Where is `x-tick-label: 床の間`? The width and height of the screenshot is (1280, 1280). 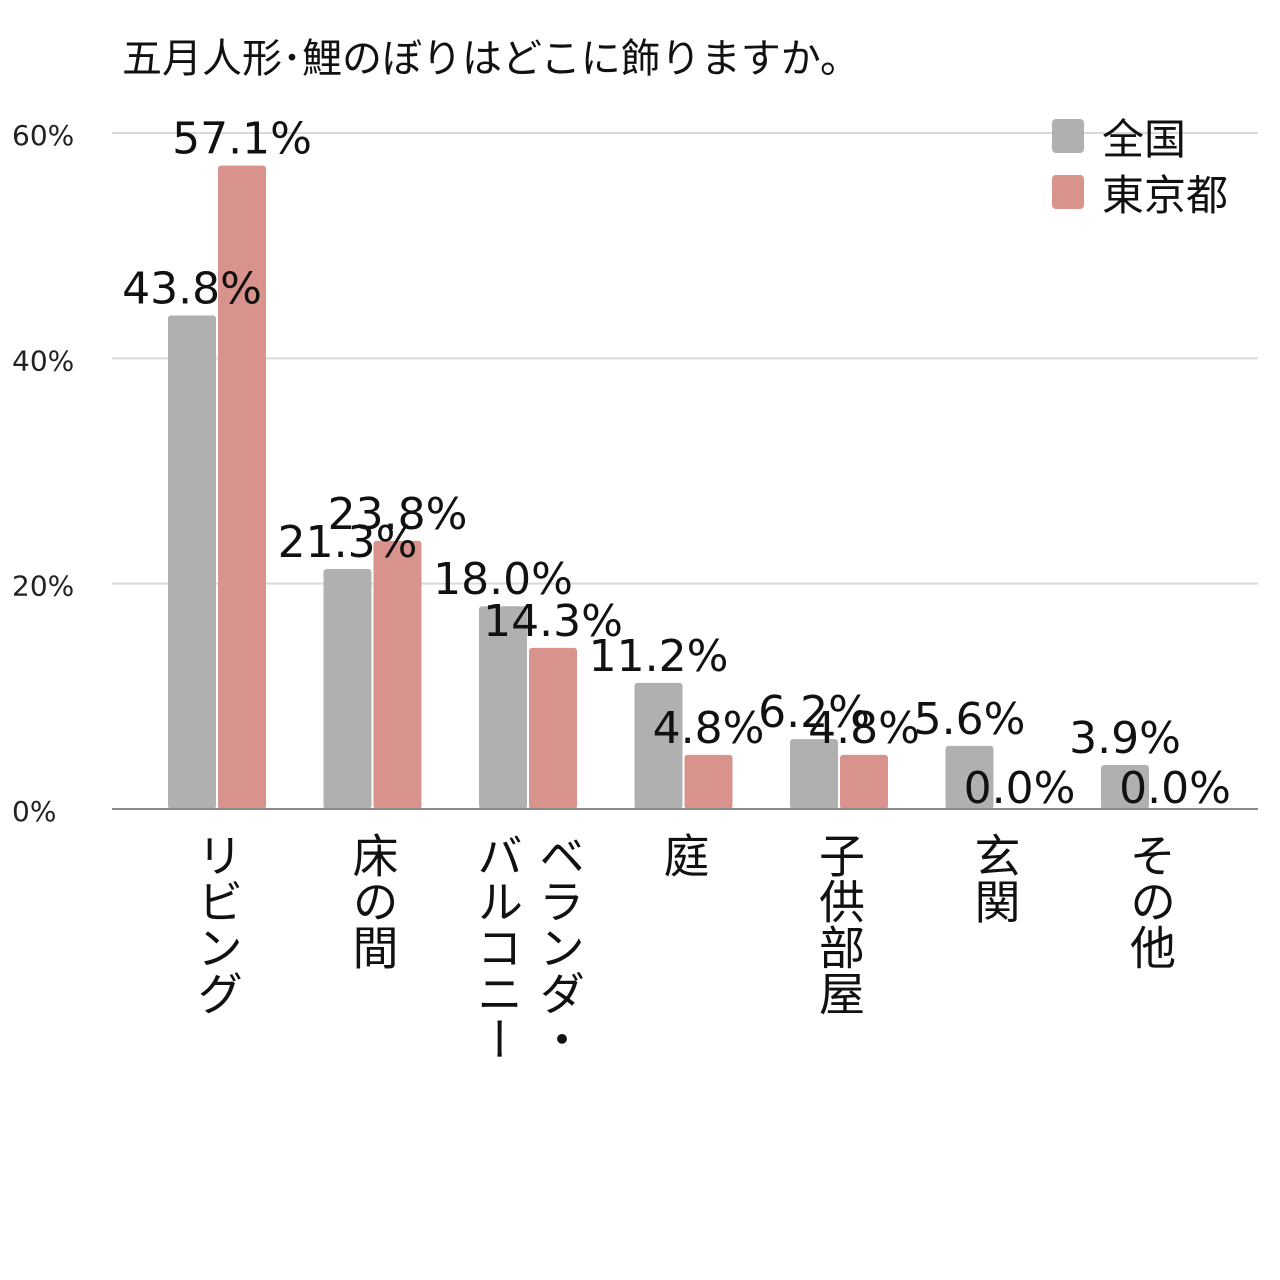 x-tick-label: 床の間 is located at coordinates (373, 901).